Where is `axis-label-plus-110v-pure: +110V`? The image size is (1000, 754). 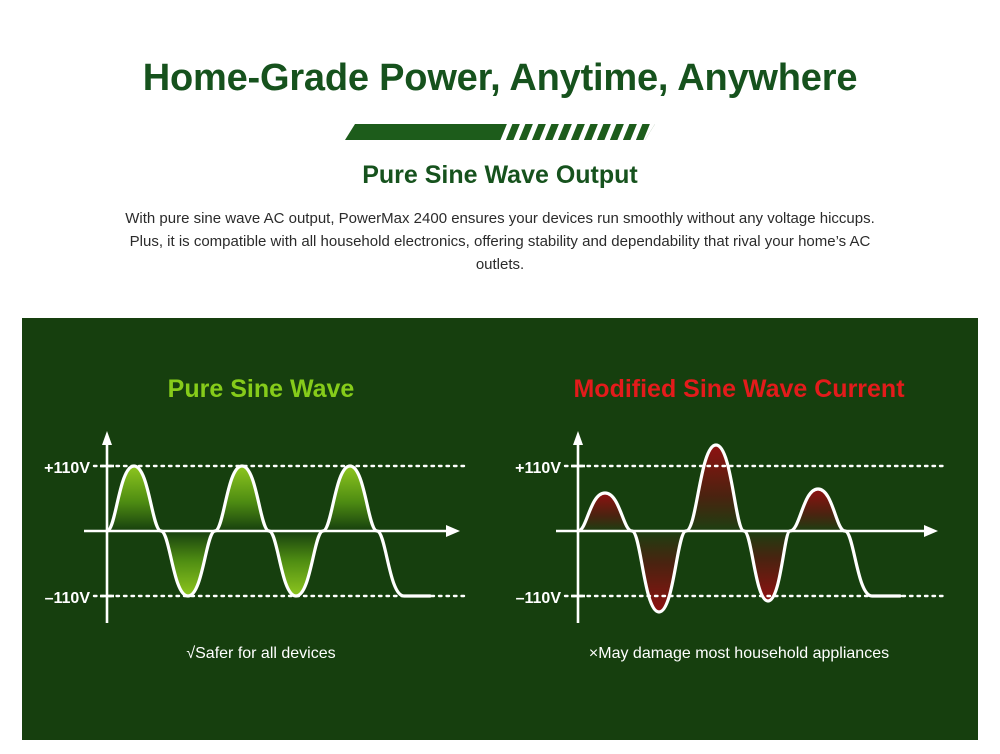 axis-label-plus-110v-pure: +110V is located at coordinates (67, 468).